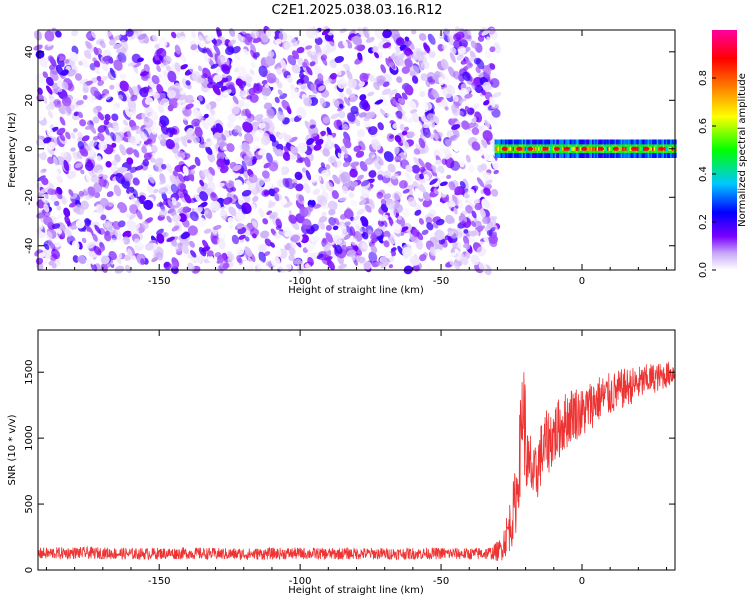 This screenshot has width=750, height=600. What do you see at coordinates (582, 281) in the screenshot?
I see `heatmap-x-tick-label: 0` at bounding box center [582, 281].